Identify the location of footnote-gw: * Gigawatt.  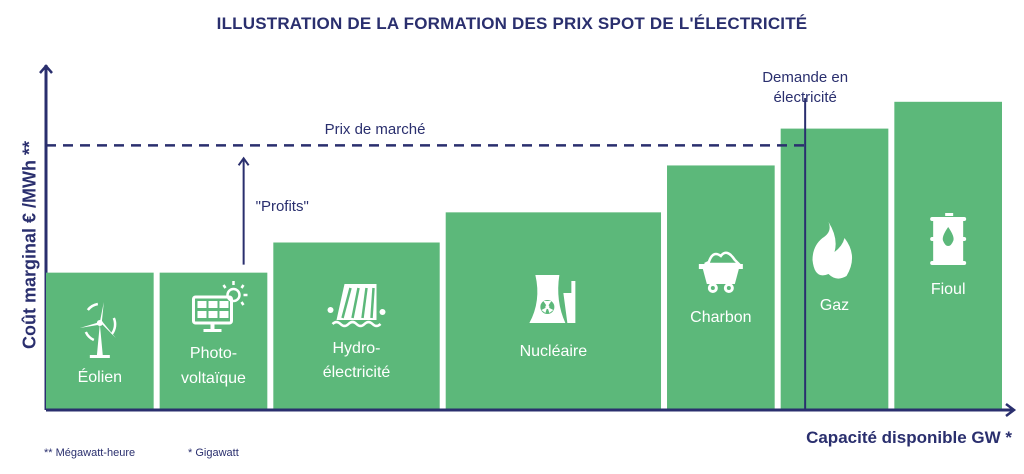
(213, 453).